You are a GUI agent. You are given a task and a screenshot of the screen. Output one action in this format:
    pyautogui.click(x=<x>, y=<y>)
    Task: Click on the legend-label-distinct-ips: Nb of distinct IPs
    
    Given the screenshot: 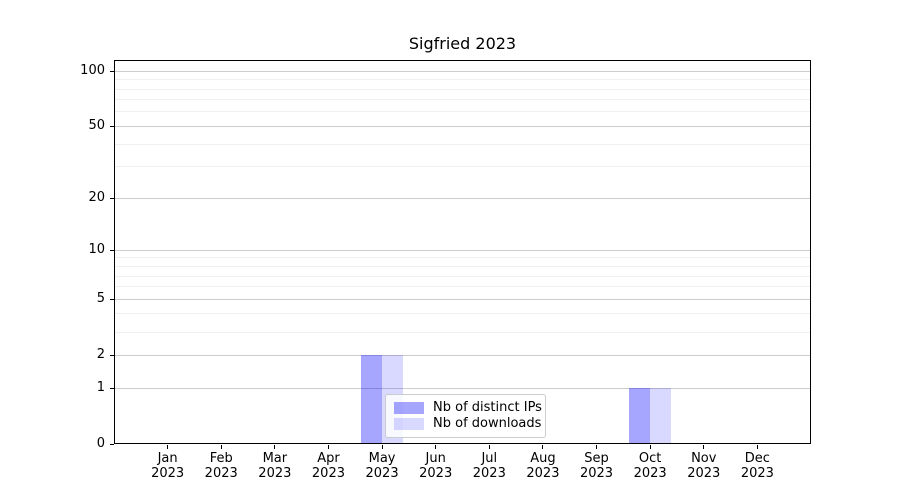 What is the action you would take?
    pyautogui.click(x=487, y=407)
    